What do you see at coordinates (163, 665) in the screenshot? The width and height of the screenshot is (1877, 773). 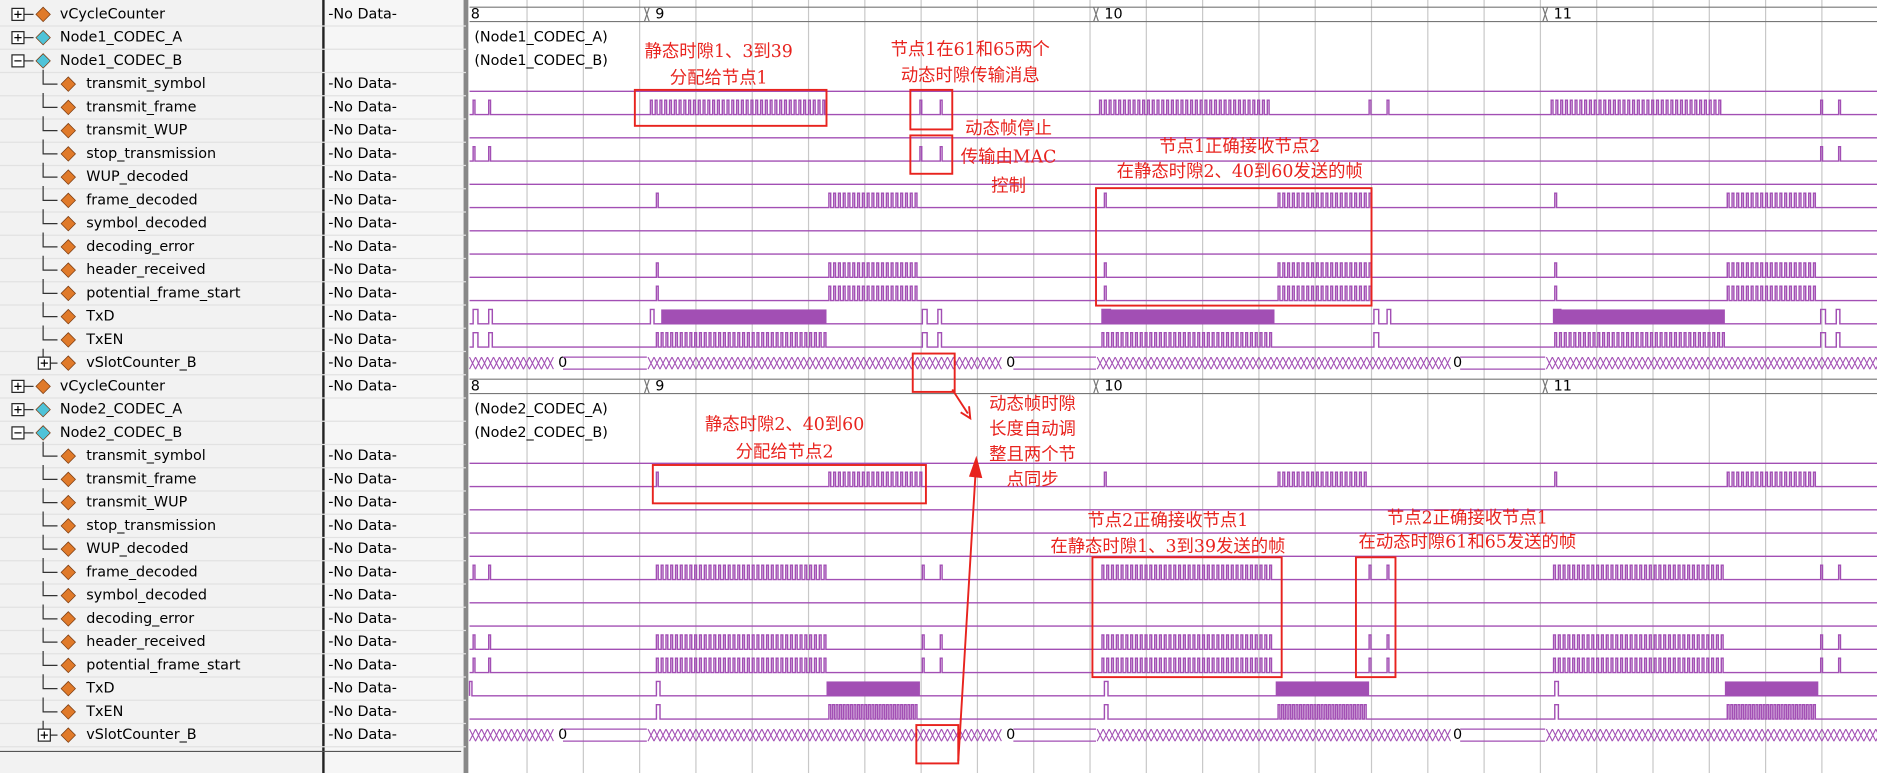 I see `signal-name: potential_frame_start` at bounding box center [163, 665].